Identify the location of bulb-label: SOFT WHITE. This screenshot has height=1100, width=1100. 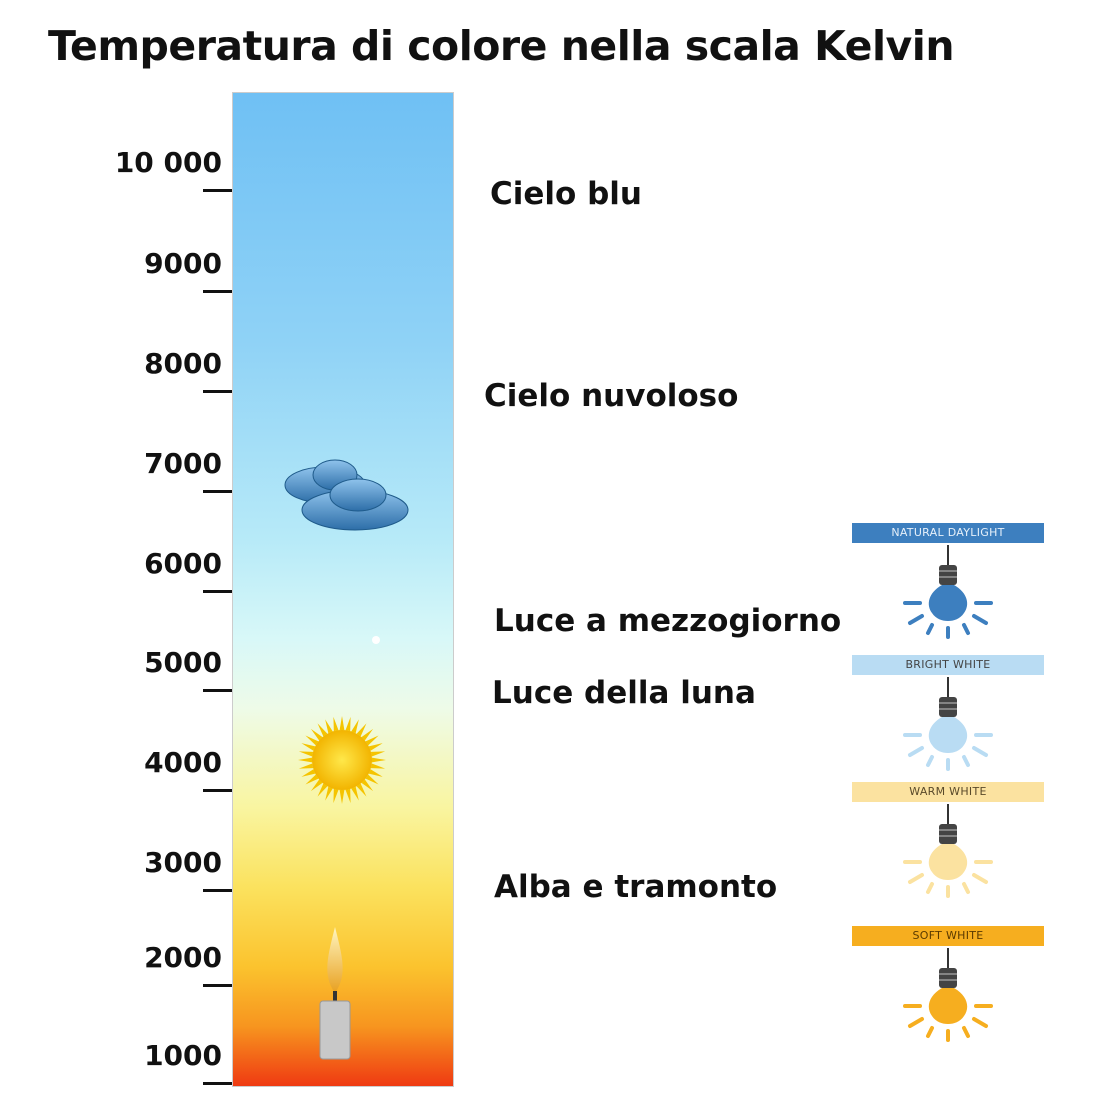
(948, 936).